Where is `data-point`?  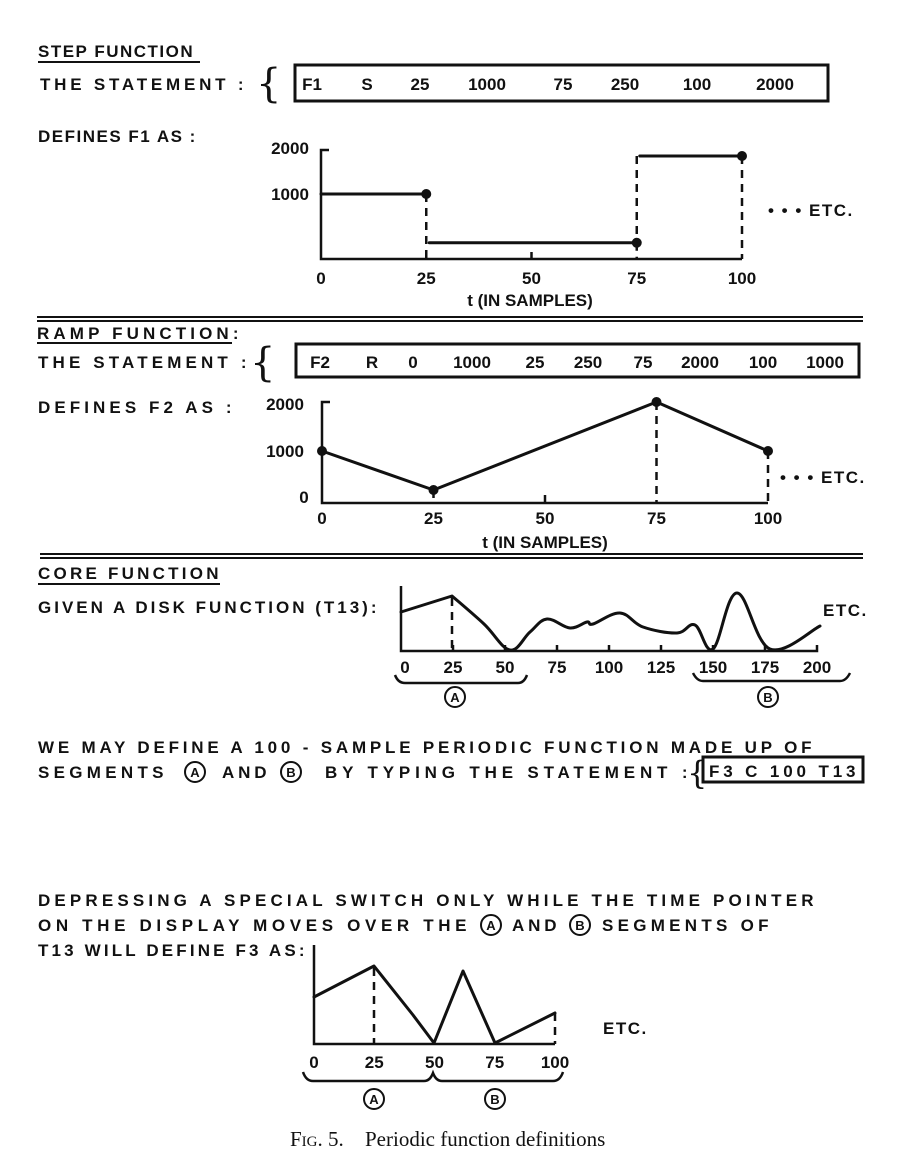
data-point is located at coordinates (322, 451).